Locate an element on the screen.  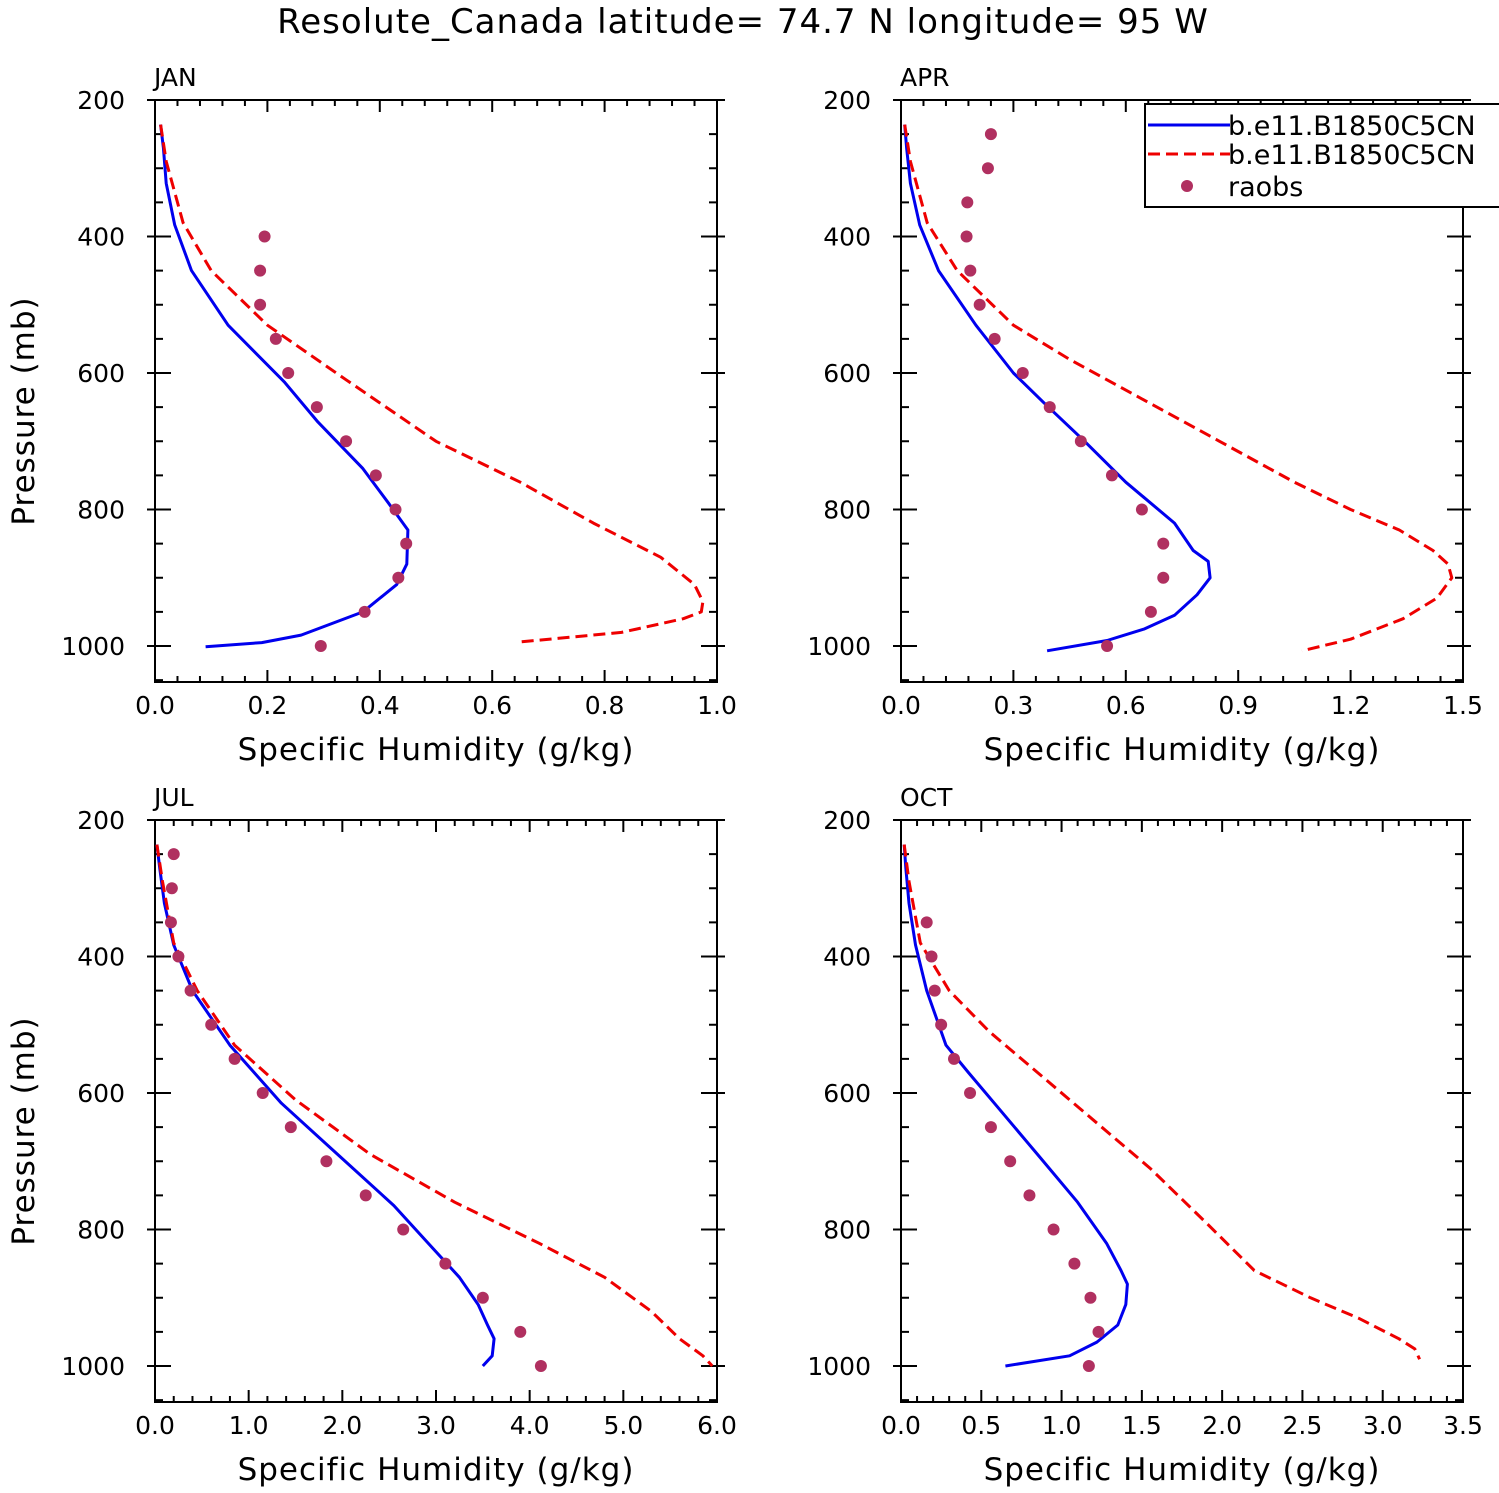
x-tick-label: 5.0 is located at coordinates (623, 1425).